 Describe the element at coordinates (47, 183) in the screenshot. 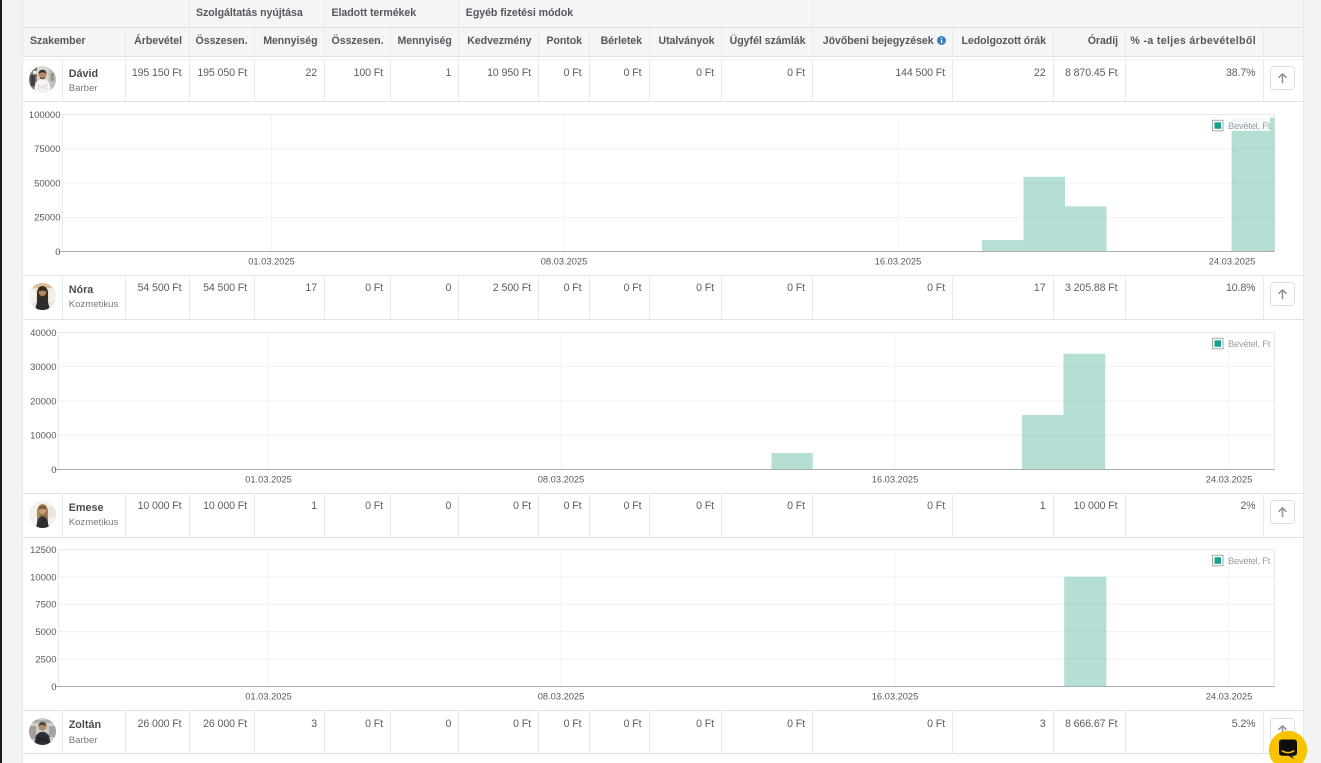

I see `svg-text: 50000` at that location.